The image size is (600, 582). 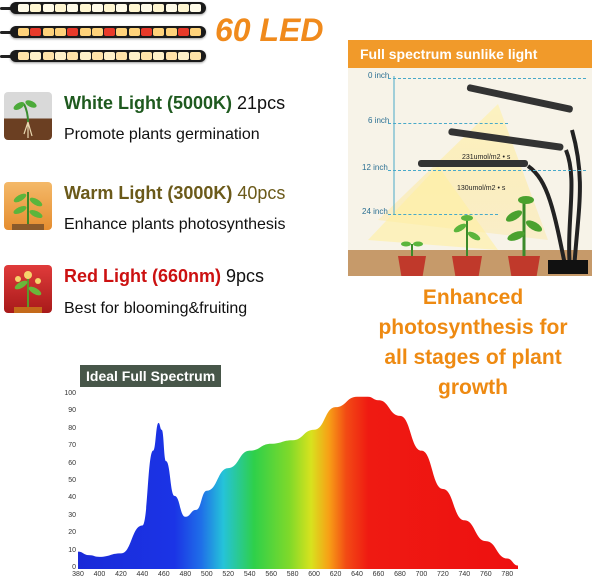 What do you see at coordinates (375, 167) in the screenshot?
I see `distance-12-inch: 12 inch` at bounding box center [375, 167].